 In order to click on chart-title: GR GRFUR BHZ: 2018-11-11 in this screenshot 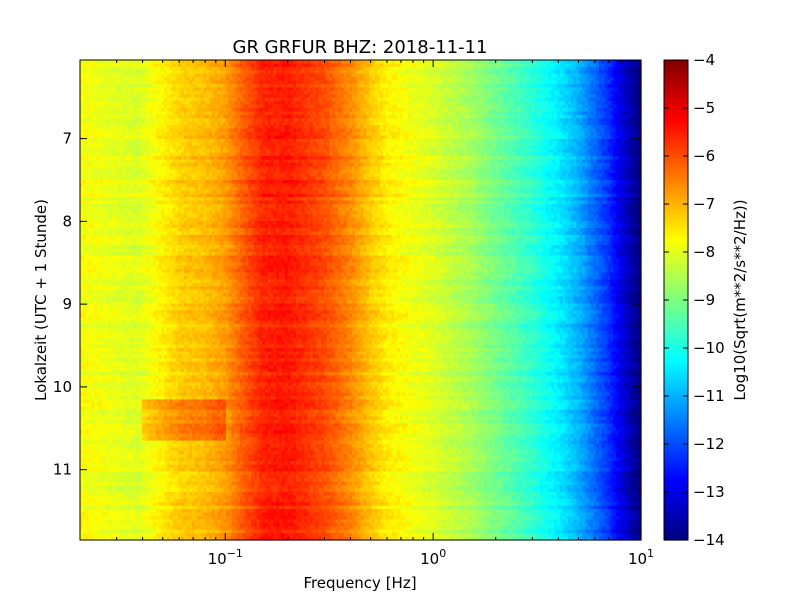, I will do `click(360, 47)`.